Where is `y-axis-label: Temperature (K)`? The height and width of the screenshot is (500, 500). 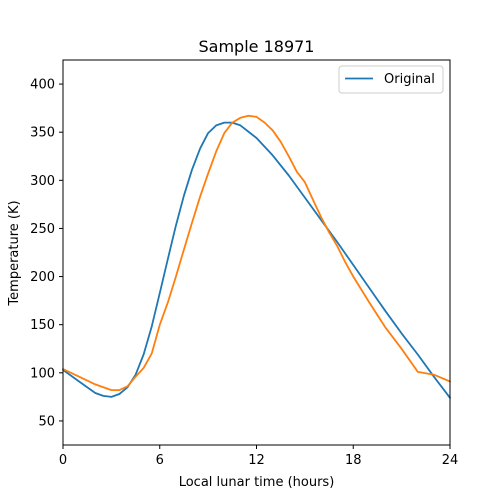
y-axis-label: Temperature (K) is located at coordinates (14, 253).